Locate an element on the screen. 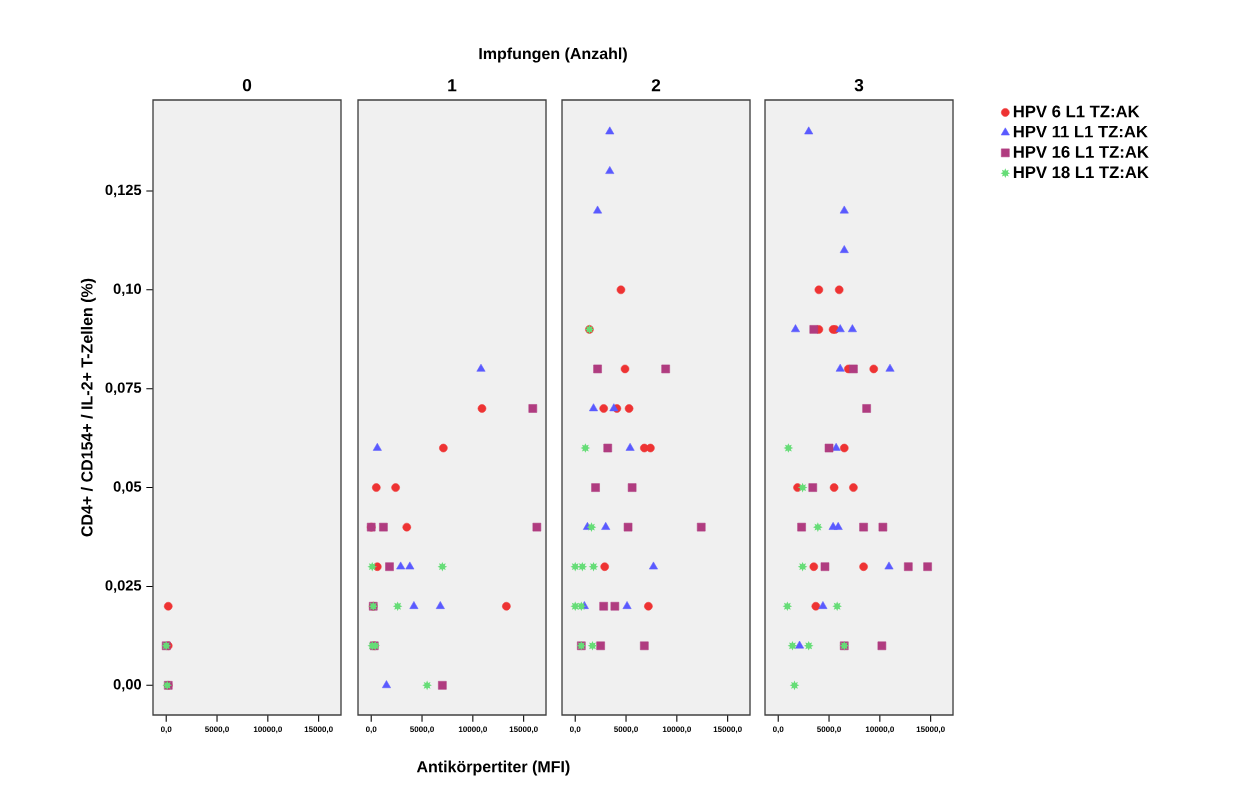  y-tick-label: 0,05 is located at coordinates (127, 487).